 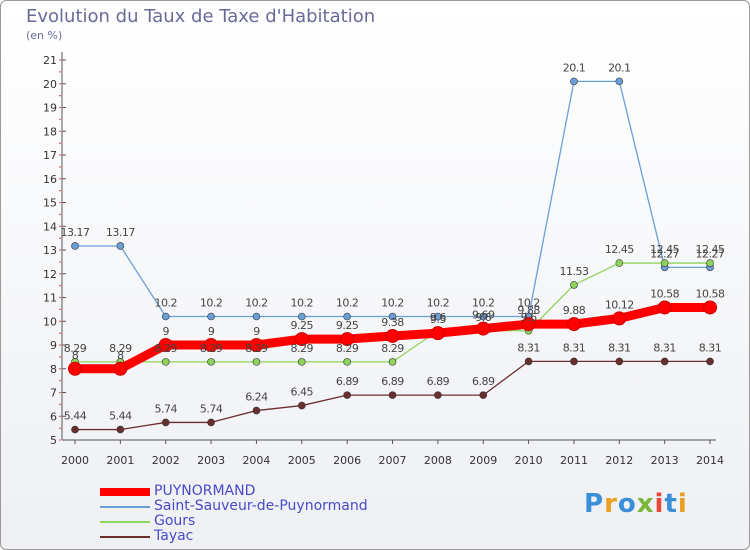 I want to click on x-tick-label: 2001, so click(x=120, y=460).